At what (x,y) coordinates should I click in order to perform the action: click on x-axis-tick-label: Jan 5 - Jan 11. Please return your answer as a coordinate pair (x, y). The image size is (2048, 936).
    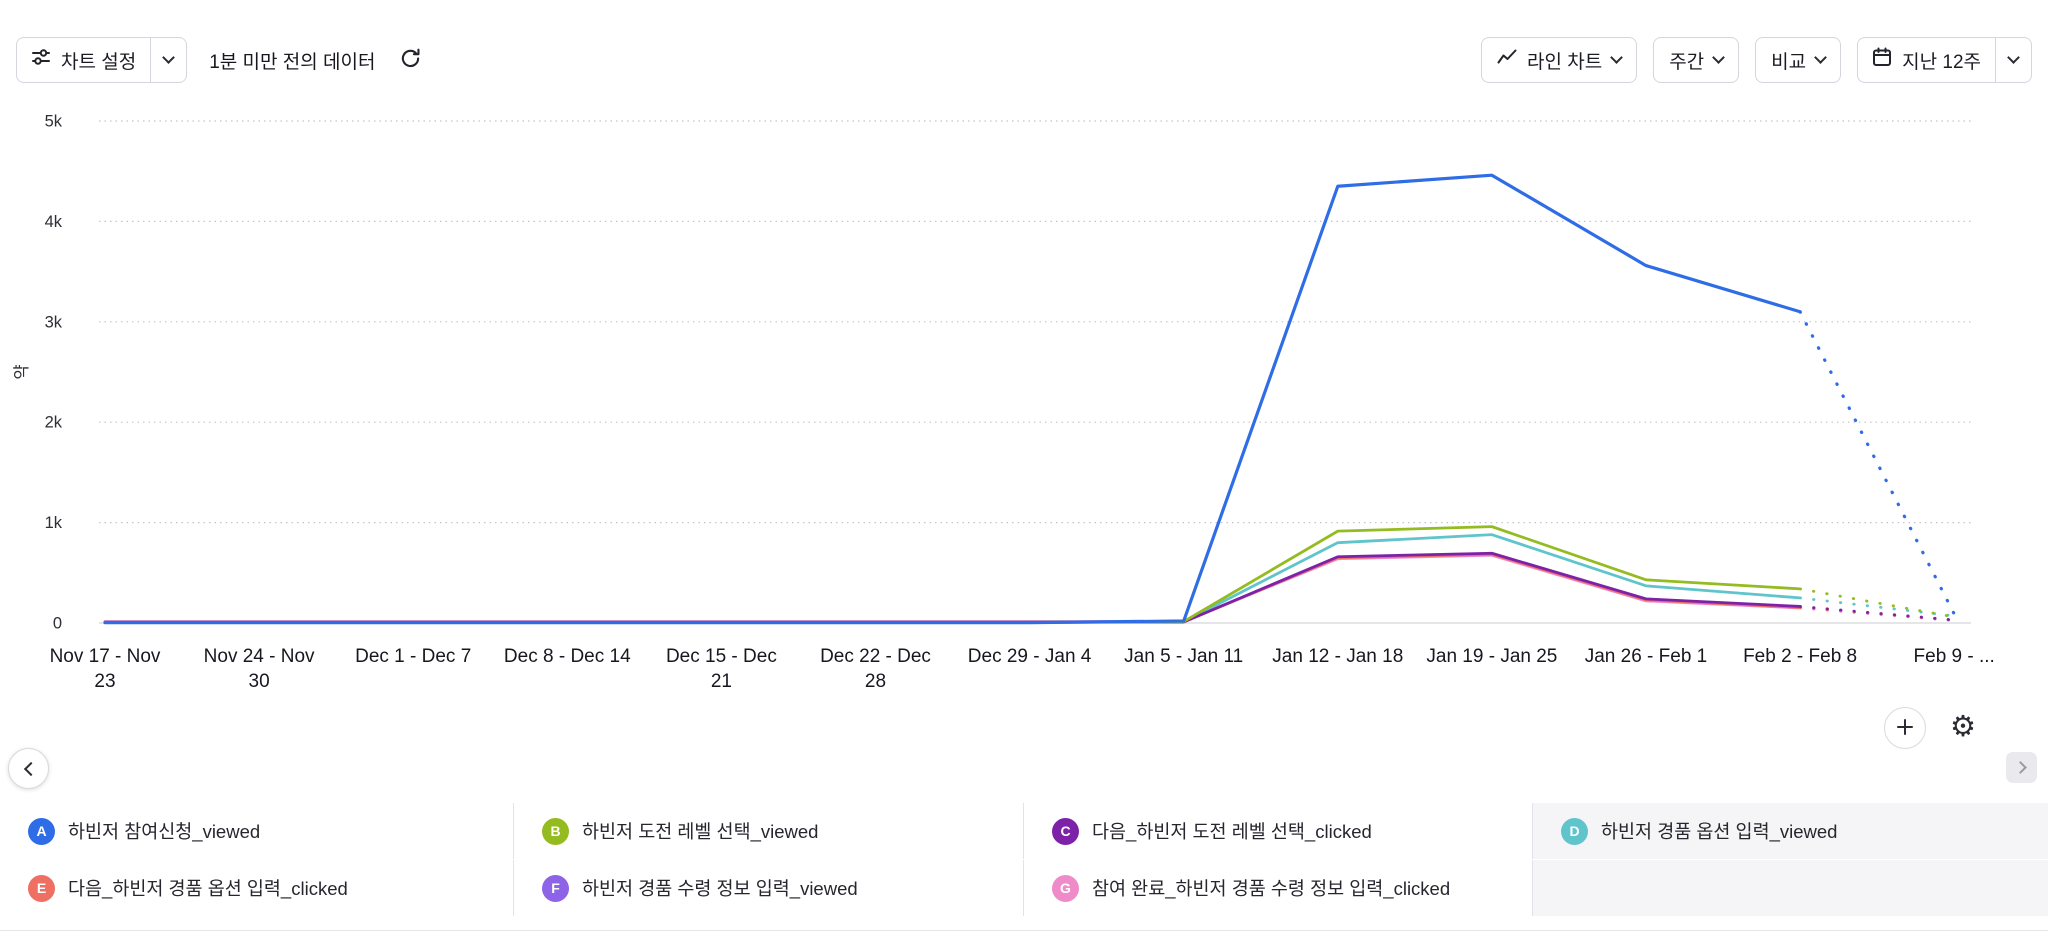
    Looking at the image, I should click on (1184, 656).